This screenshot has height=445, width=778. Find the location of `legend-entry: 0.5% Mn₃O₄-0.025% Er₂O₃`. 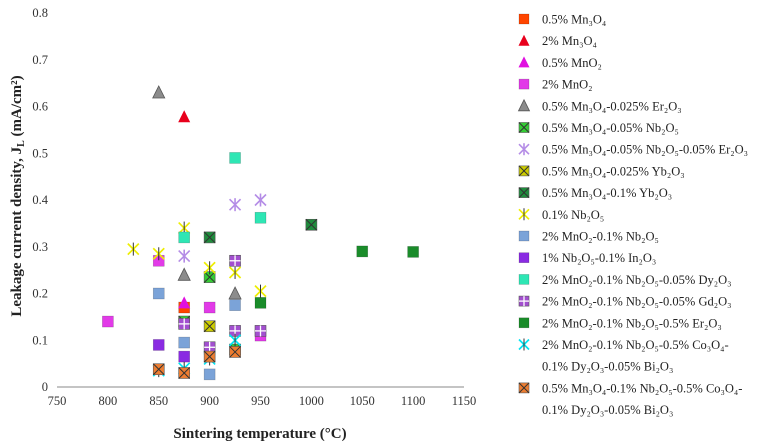

legend-entry: 0.5% Mn₃O₄-0.025% Er₂O₃ is located at coordinates (599, 105).